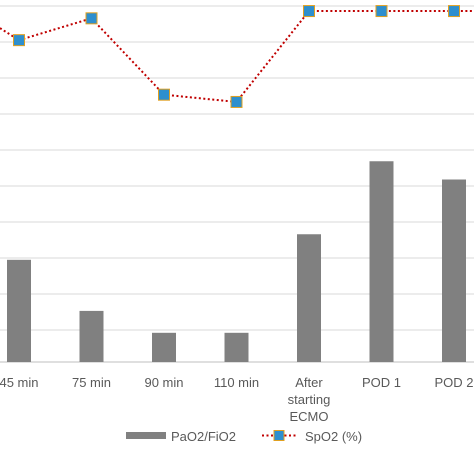  I want to click on x-tick-label: 75 min, so click(91, 382).